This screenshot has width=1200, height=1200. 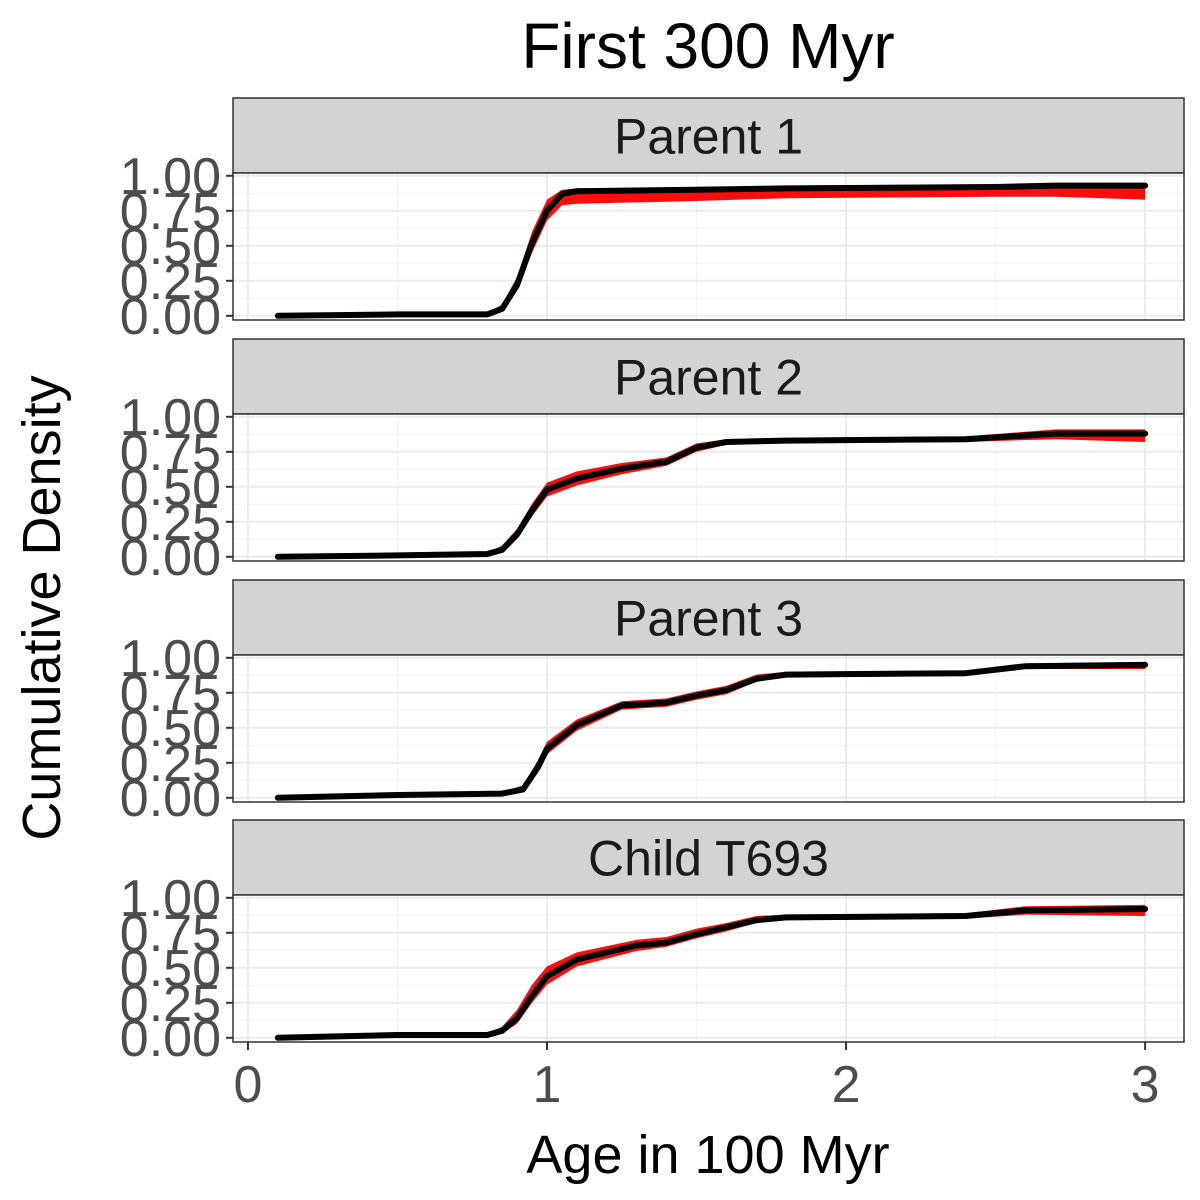 What do you see at coordinates (247, 1085) in the screenshot?
I see `x-tick-label: 0` at bounding box center [247, 1085].